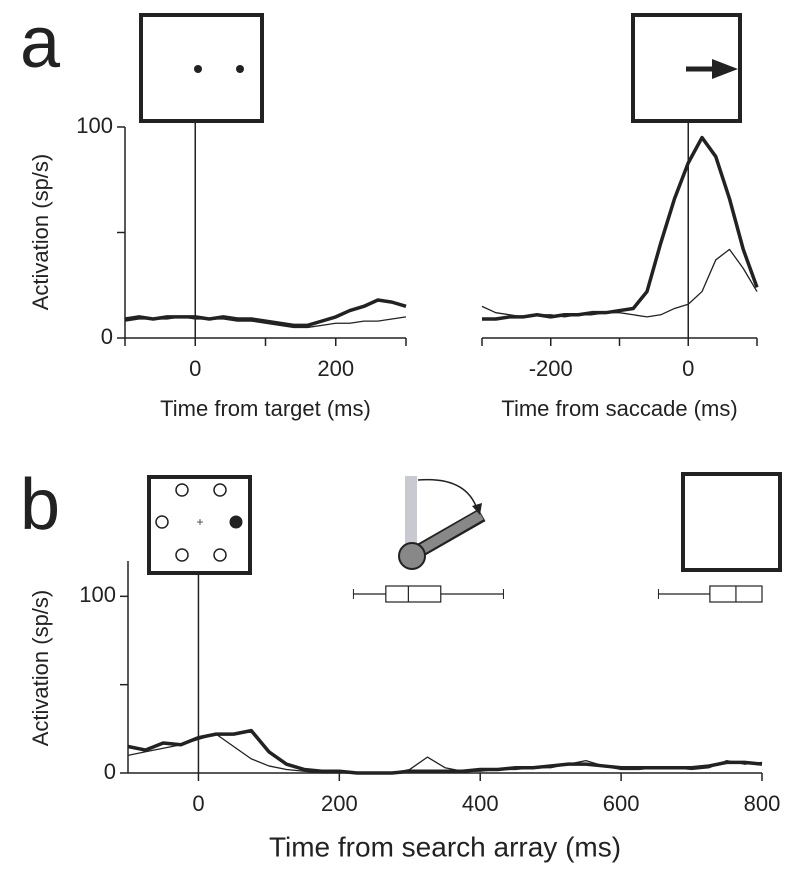 Image resolution: width=800 pixels, height=881 pixels. Describe the element at coordinates (199, 525) in the screenshot. I see `inset-search-array` at that location.